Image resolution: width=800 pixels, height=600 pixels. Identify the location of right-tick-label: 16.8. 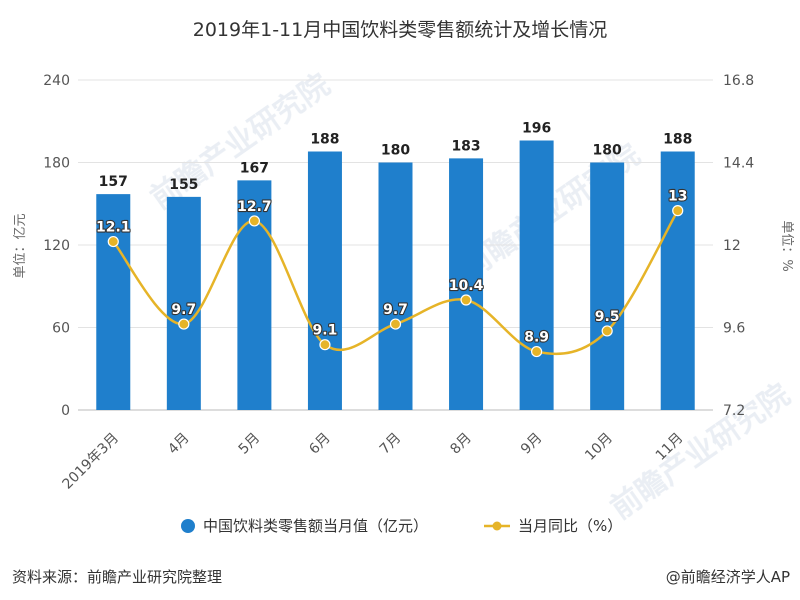
(738, 81).